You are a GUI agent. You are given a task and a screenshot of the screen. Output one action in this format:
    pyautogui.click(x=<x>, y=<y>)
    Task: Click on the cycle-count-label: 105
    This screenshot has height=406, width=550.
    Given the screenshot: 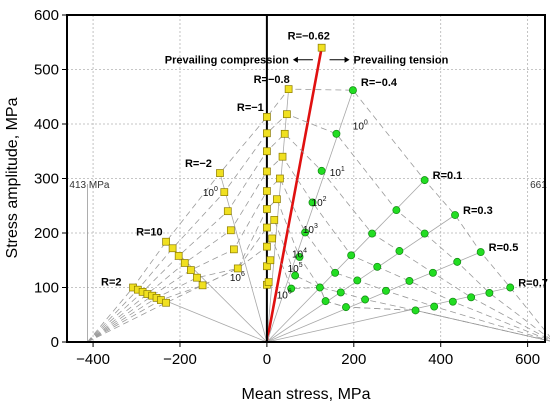 What is the action you would take?
    pyautogui.click(x=295, y=268)
    